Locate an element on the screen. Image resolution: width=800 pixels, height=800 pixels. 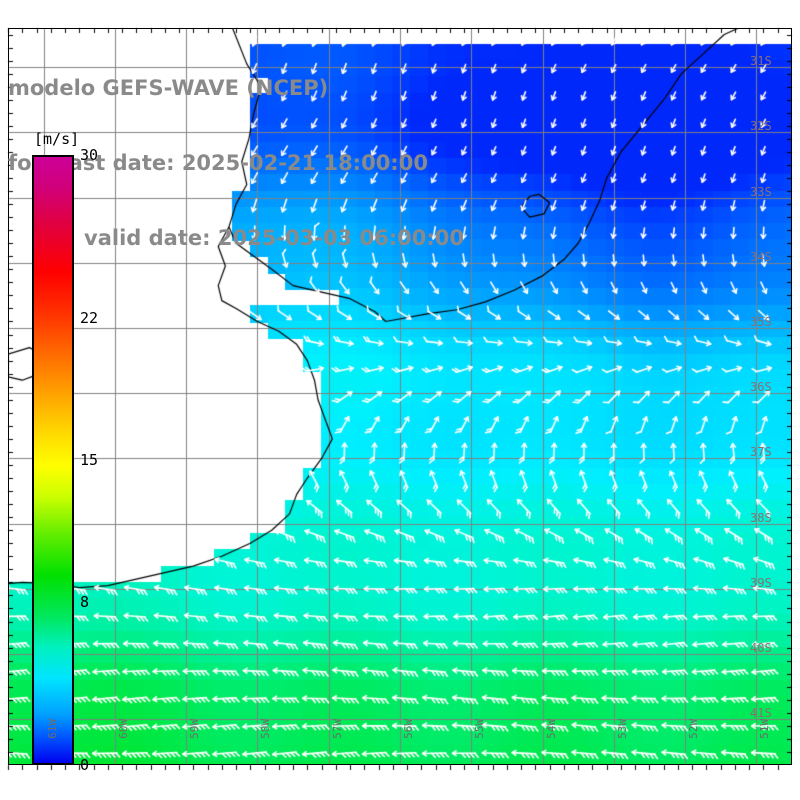
x-tick-label-60W: 60W is located at coordinates (123, 729).